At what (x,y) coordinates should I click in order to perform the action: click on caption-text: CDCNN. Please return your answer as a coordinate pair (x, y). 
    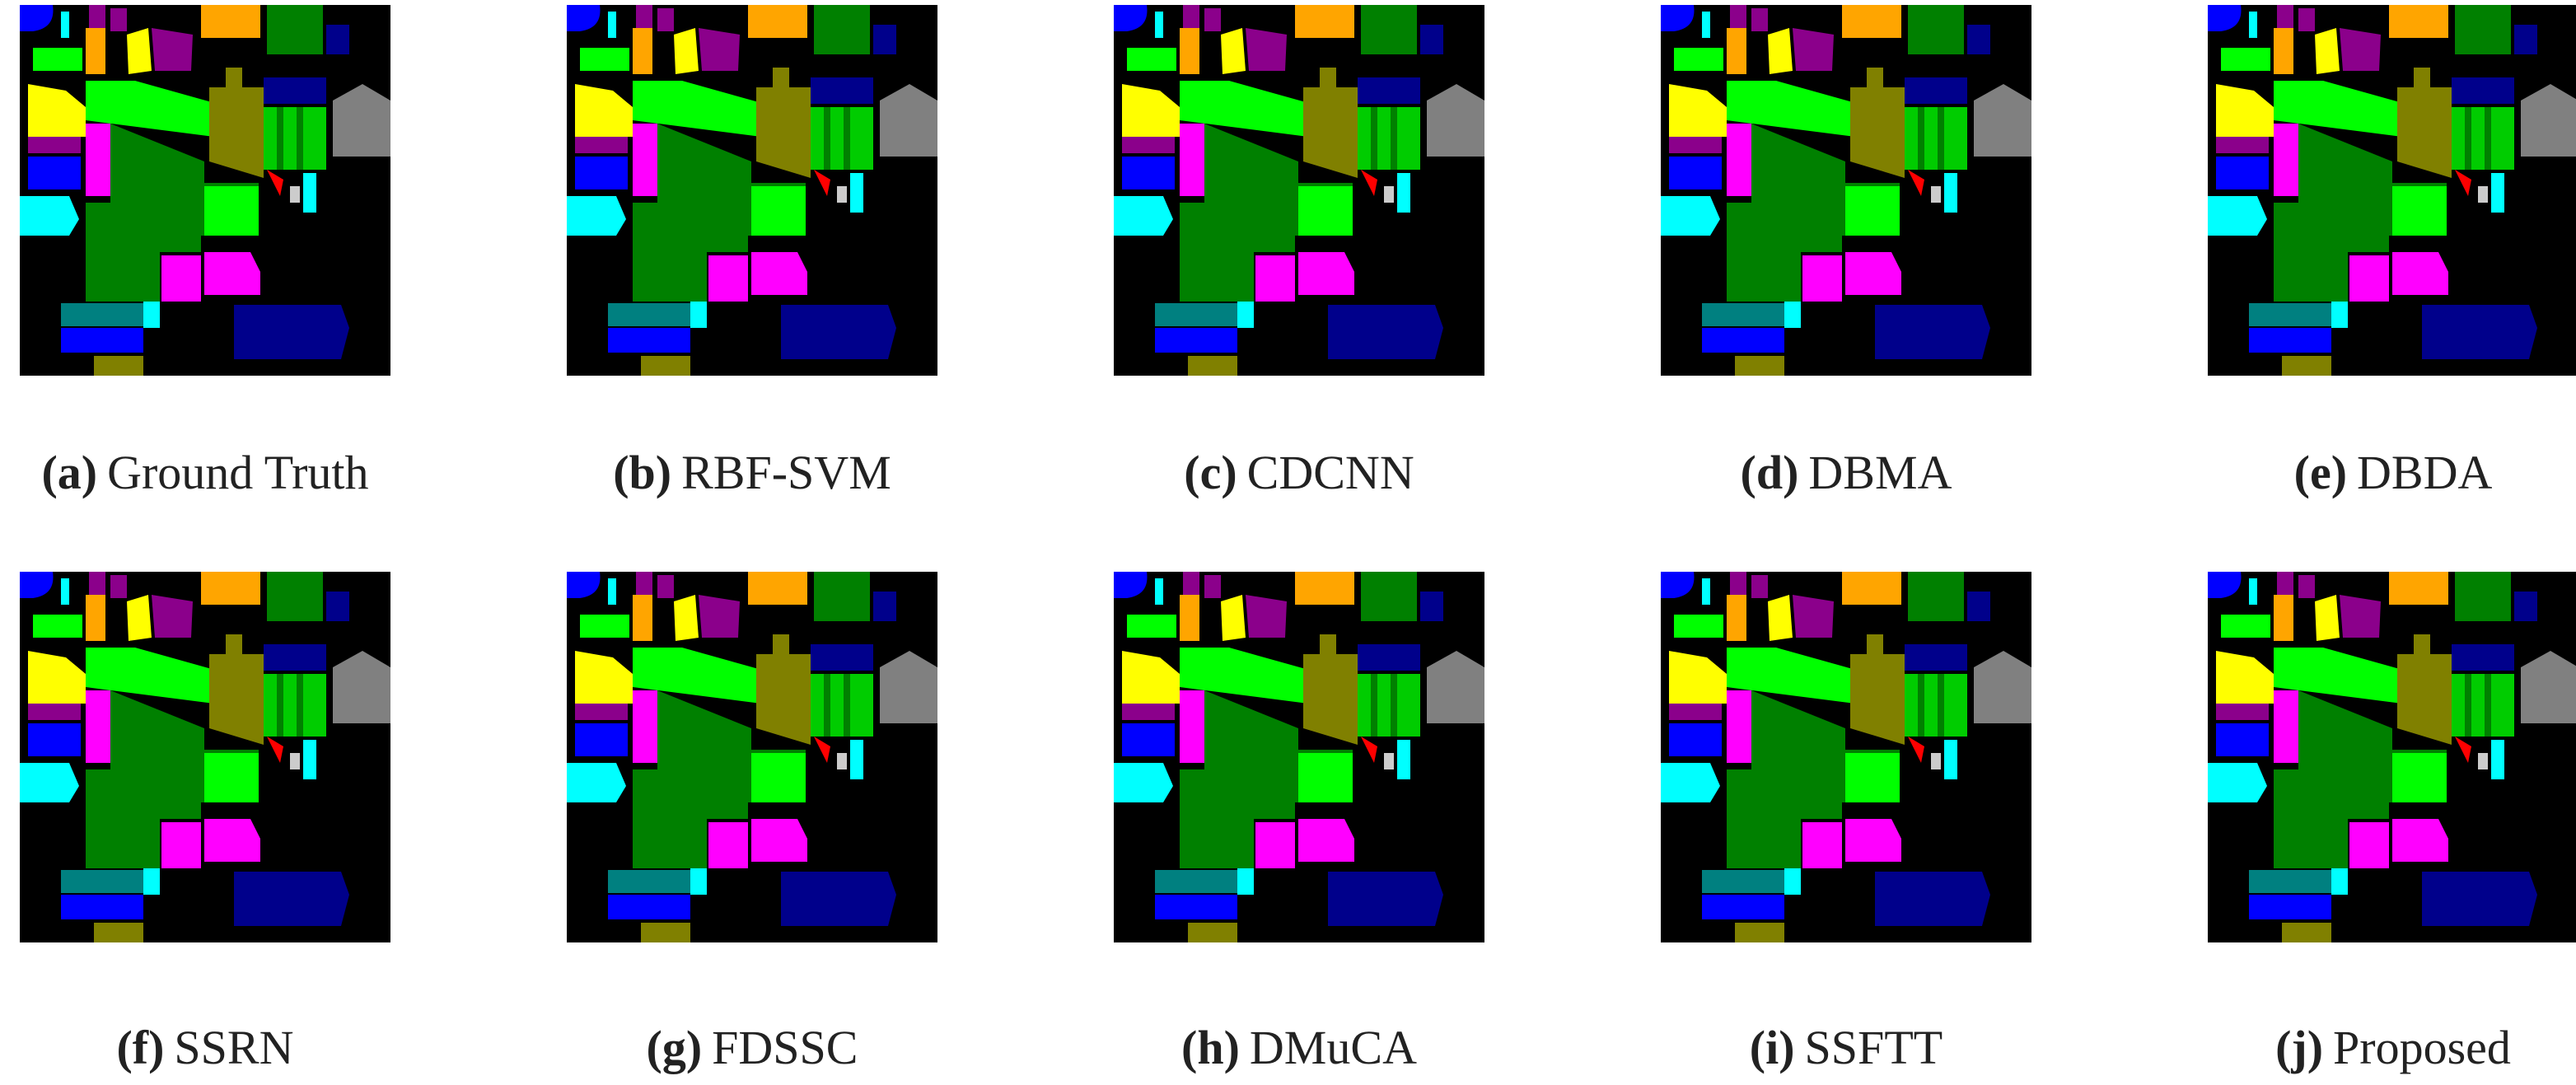
    Looking at the image, I should click on (1330, 472).